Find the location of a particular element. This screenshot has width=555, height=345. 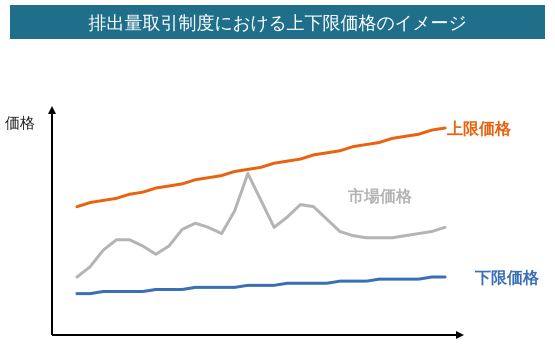

series-label: 上限価格 is located at coordinates (479, 128).